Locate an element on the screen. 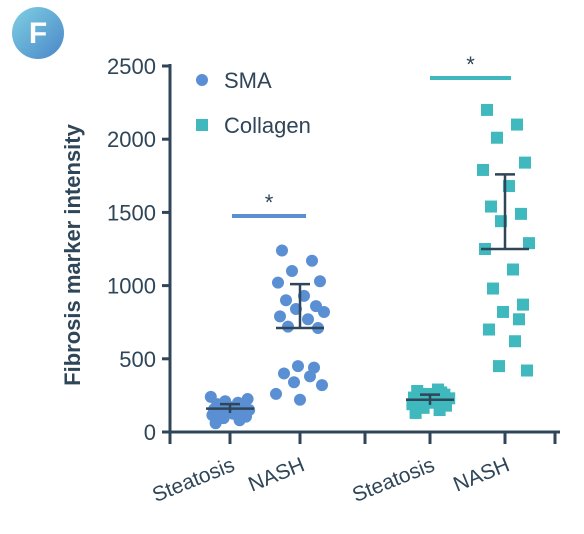 Image resolution: width=584 pixels, height=534 pixels. panel-label: F is located at coordinates (38, 33).